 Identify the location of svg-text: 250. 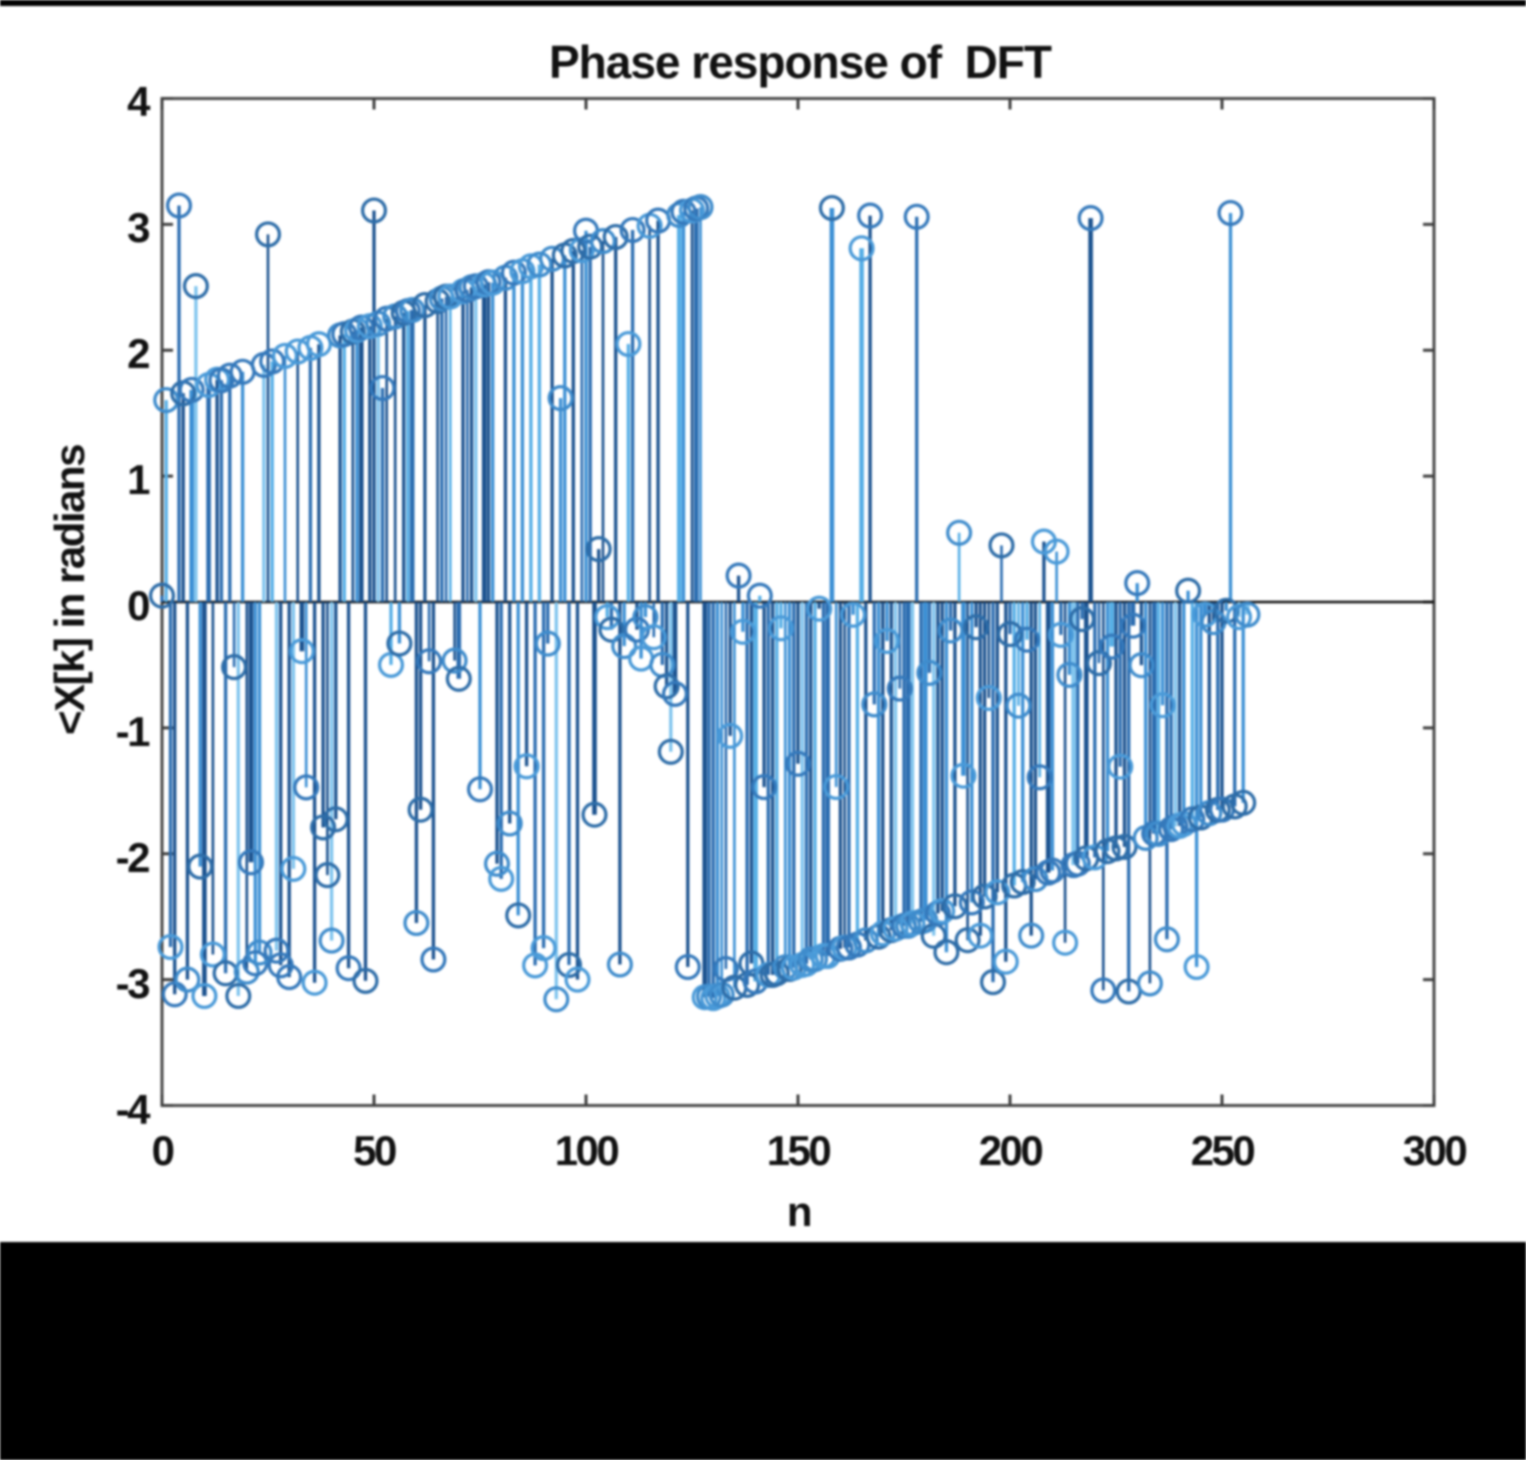
(1223, 1150).